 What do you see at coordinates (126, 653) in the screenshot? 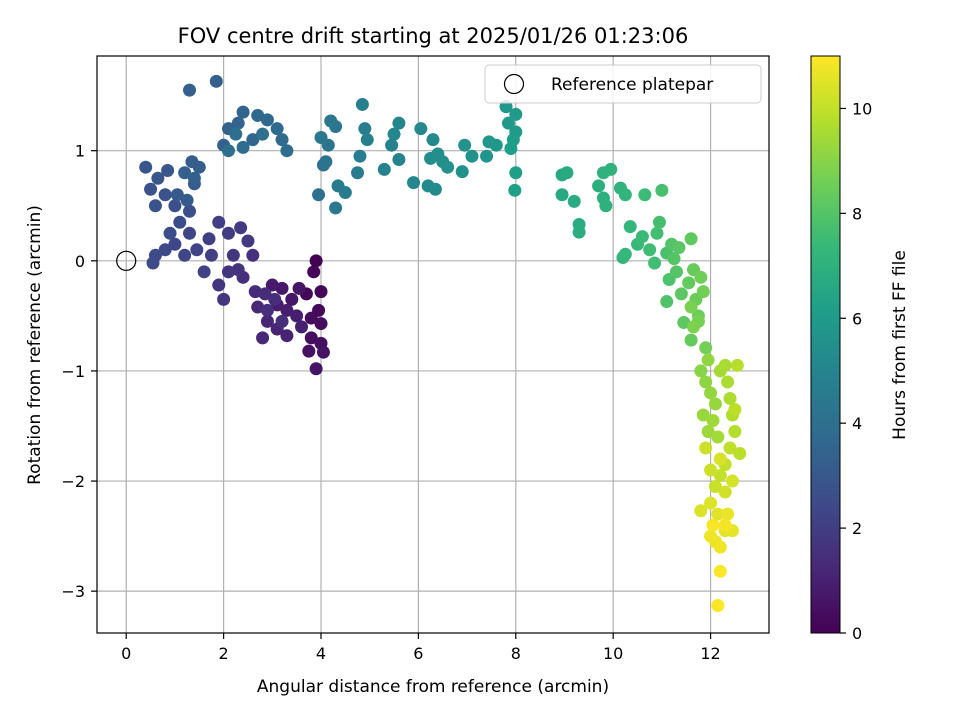
I see `x-tick-label: 0` at bounding box center [126, 653].